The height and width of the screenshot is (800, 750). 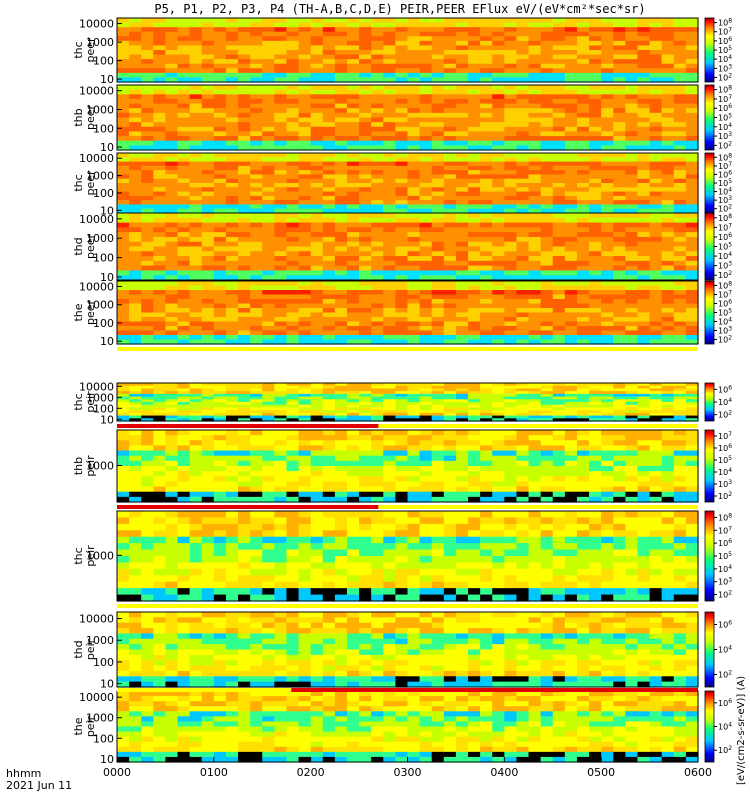 What do you see at coordinates (725, 118) in the screenshot?
I see `colorbar-tick-label: 105` at bounding box center [725, 118].